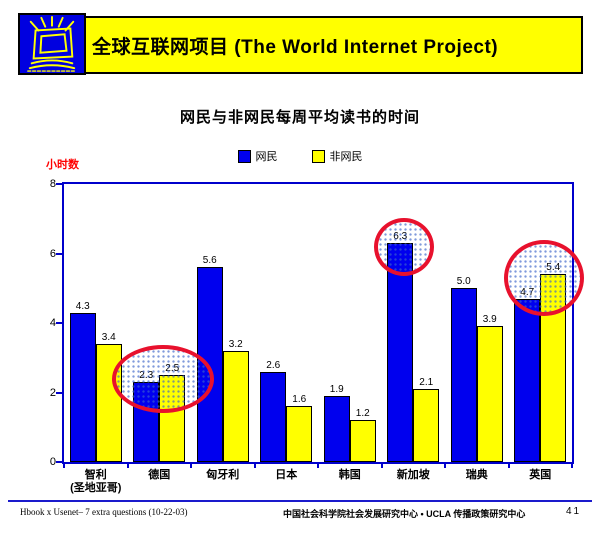 The image size is (600, 540). What do you see at coordinates (404, 514) in the screenshot?
I see `footer-institution: 中国社会科学院社会发展研究中心 • UCLA 传播政策研究中心` at bounding box center [404, 514].